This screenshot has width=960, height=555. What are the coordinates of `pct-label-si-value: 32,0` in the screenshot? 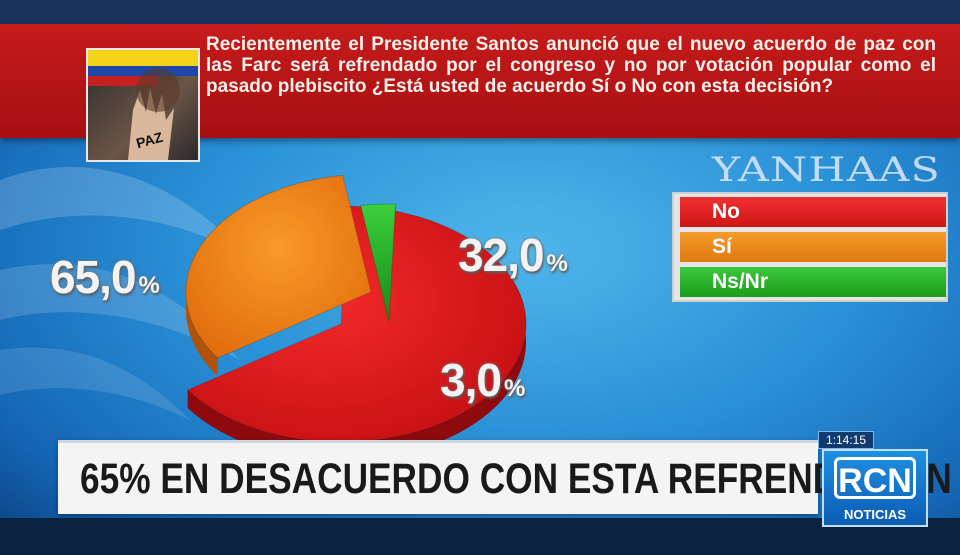 It's located at (501, 255).